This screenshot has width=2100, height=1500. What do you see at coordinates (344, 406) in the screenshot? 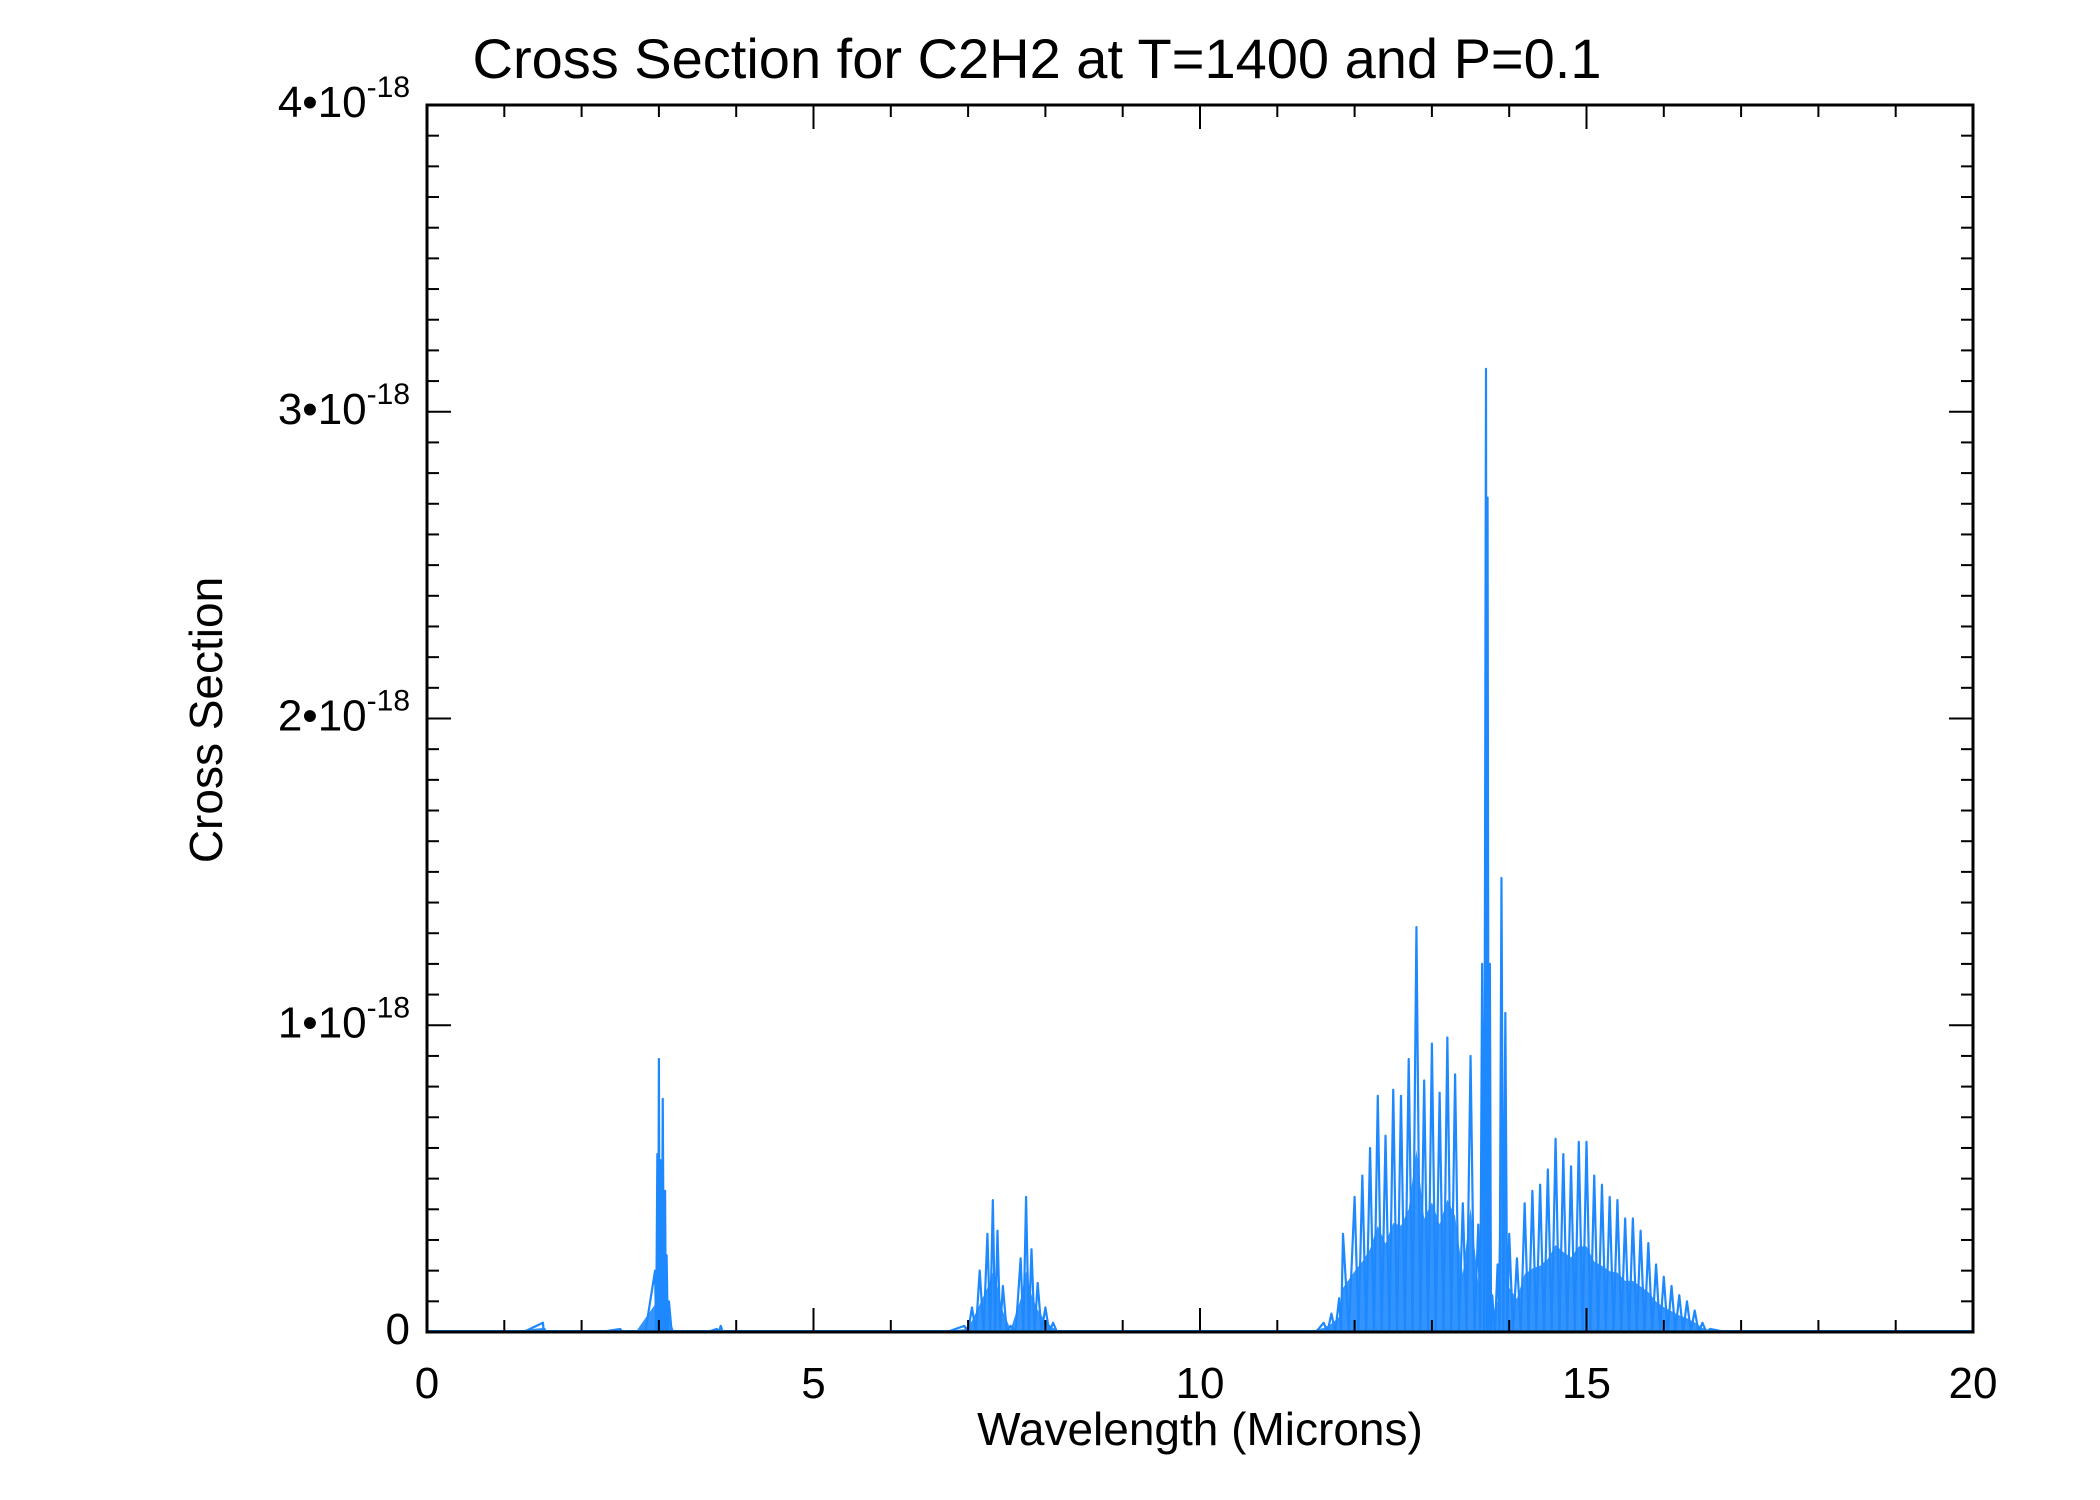
I see `y-tick-label: 3•10-18` at bounding box center [344, 406].